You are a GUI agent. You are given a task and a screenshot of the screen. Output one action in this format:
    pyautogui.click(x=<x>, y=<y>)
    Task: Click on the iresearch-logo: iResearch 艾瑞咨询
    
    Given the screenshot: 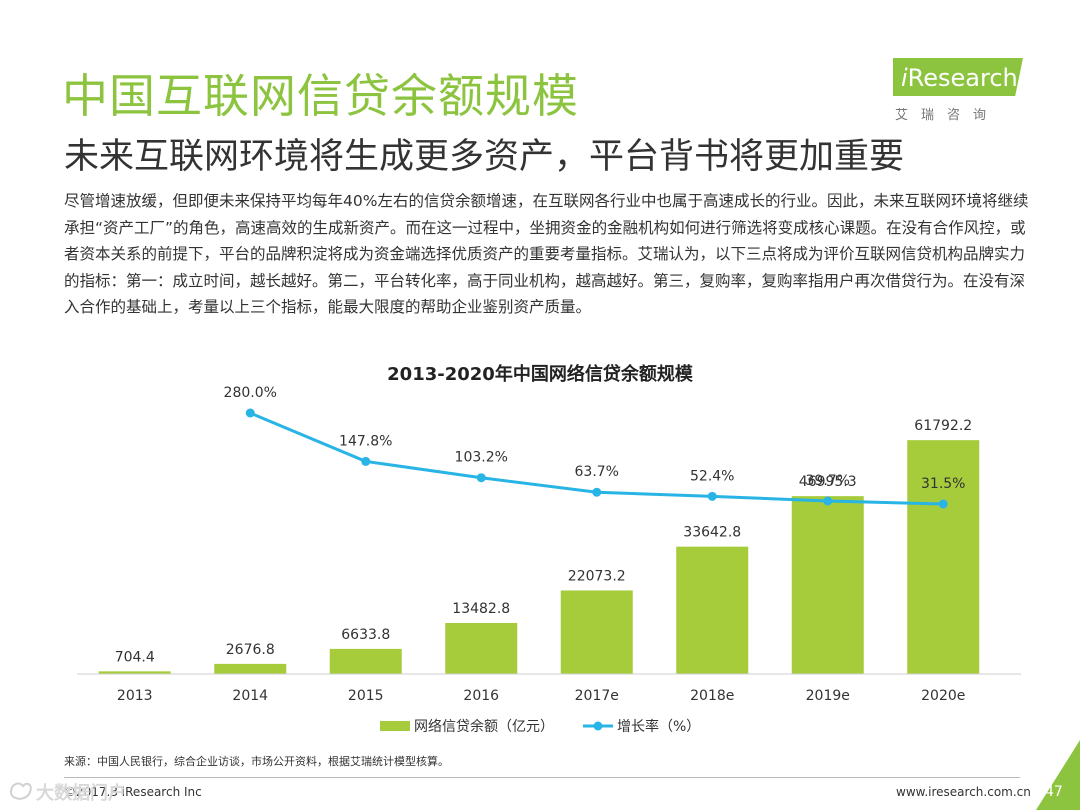 What is the action you would take?
    pyautogui.click(x=963, y=90)
    